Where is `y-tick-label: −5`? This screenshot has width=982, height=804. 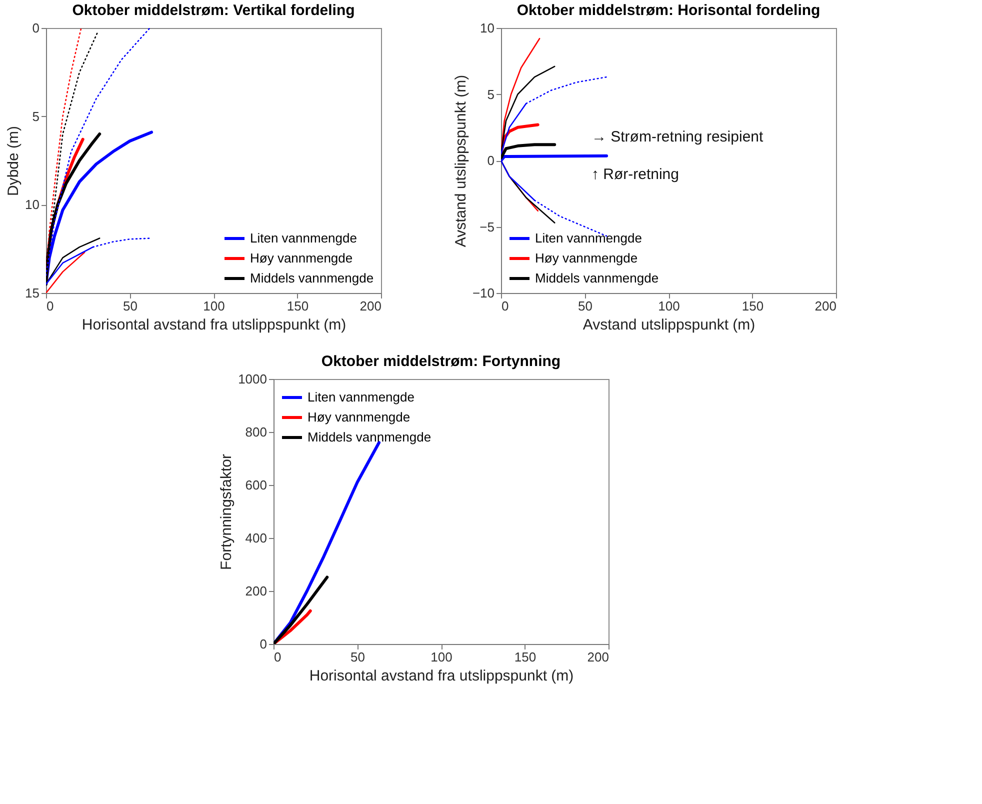 y-tick-label: −5 is located at coordinates (487, 226).